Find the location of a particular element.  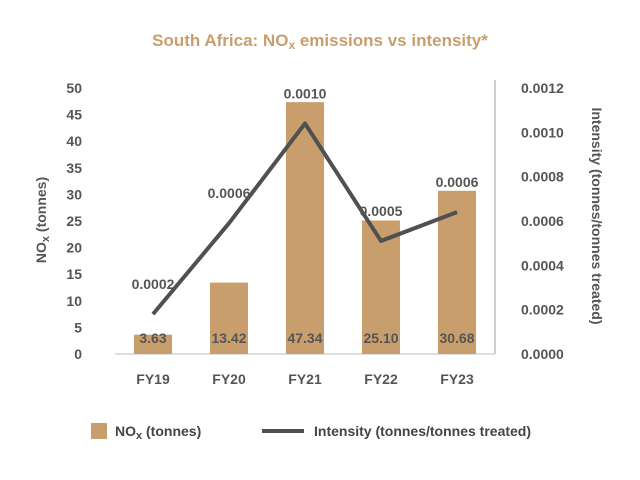

left-tick-label: 0 is located at coordinates (78, 354).